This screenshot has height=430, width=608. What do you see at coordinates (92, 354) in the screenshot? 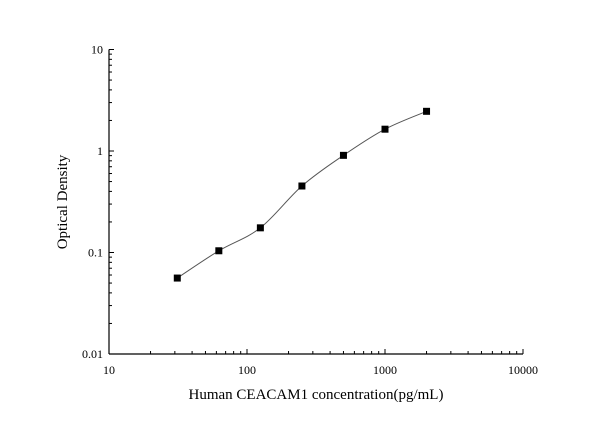
I see `y-tick-label: 0.01` at bounding box center [92, 354].